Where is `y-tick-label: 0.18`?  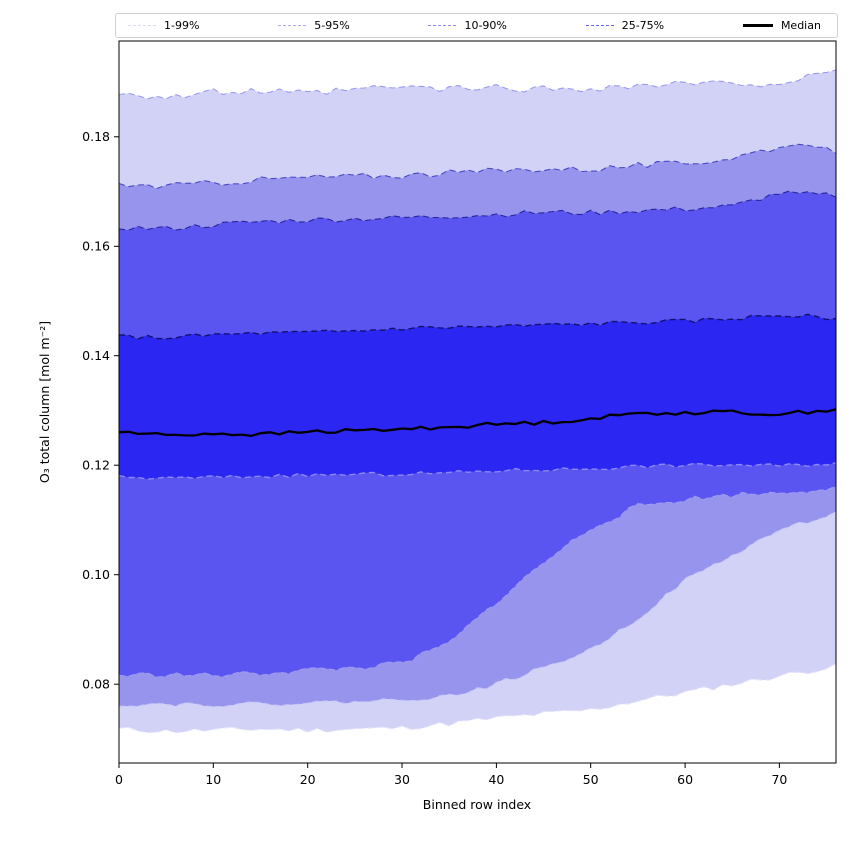 y-tick-label: 0.18 is located at coordinates (96, 136).